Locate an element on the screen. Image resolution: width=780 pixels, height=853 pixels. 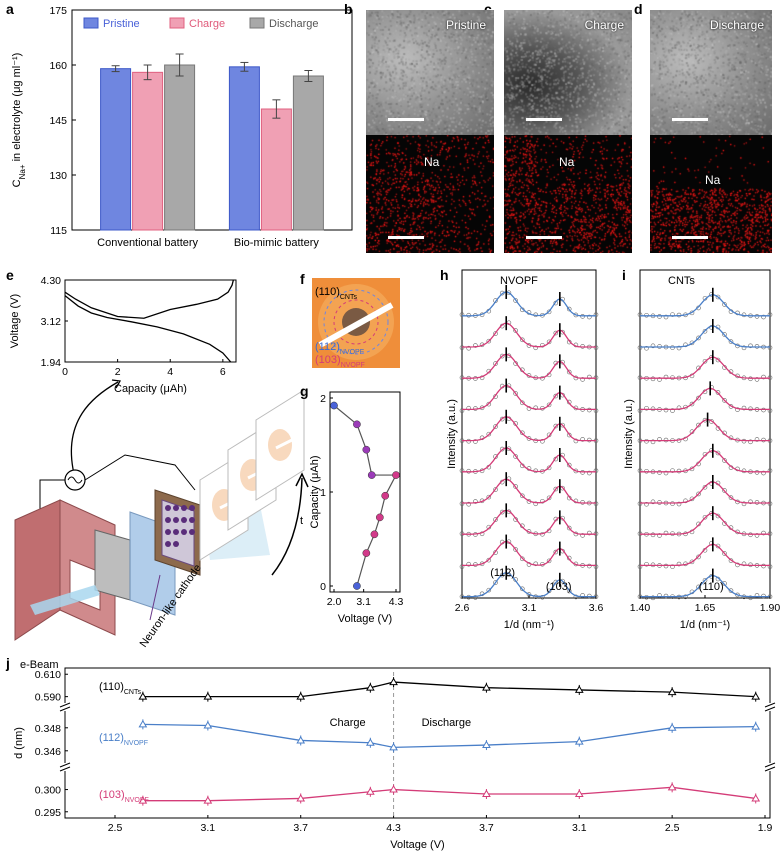
y-tick-label: 2 is located at coordinates (323, 399).